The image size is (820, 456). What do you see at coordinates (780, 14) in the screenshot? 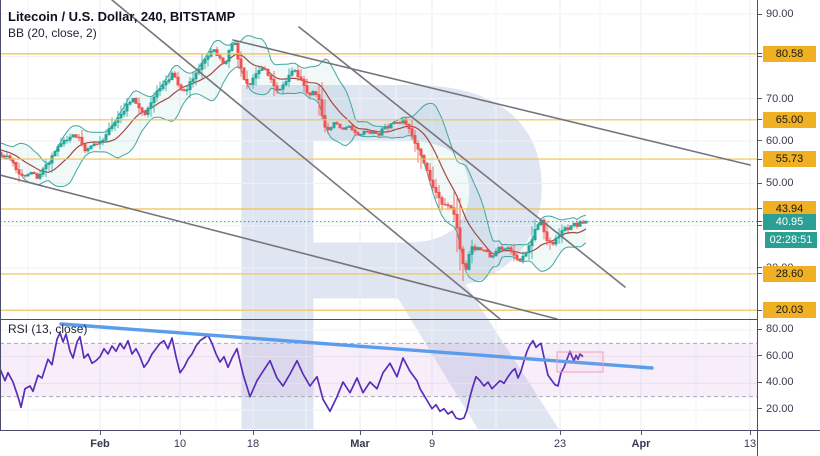
I see `price-axis-label: 90.00` at bounding box center [780, 14].